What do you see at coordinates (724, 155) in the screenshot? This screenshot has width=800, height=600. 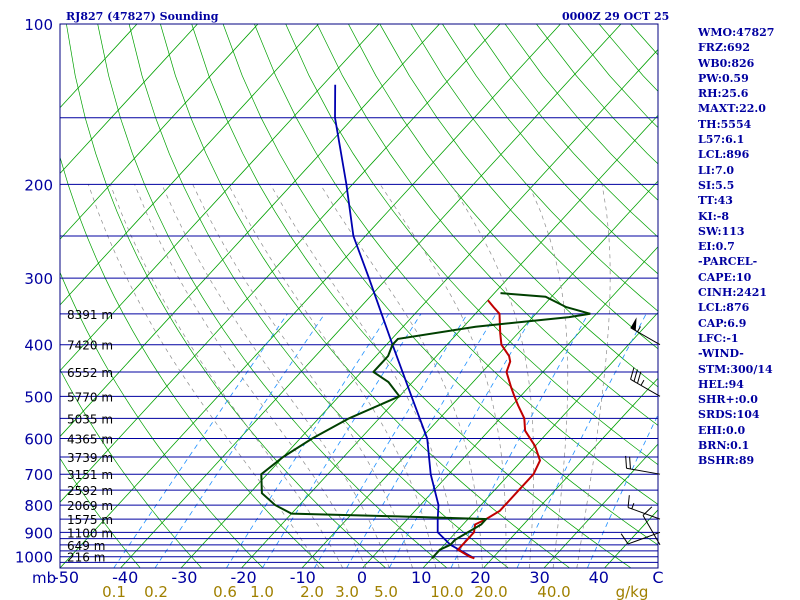 I see `index-item: LCL:896` at bounding box center [724, 155].